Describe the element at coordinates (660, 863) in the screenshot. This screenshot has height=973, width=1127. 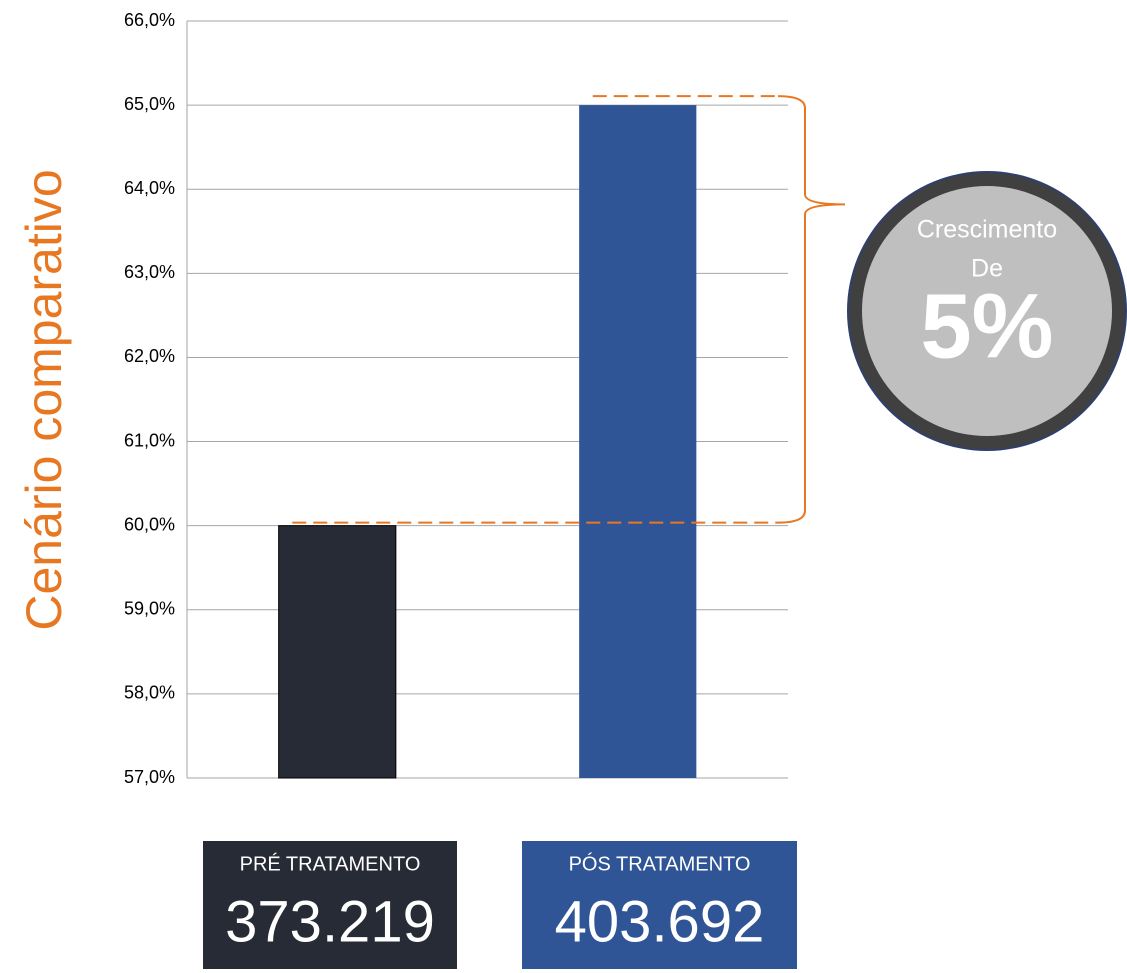
I see `x-tick-label: PÓS TRATAMENTO` at that location.